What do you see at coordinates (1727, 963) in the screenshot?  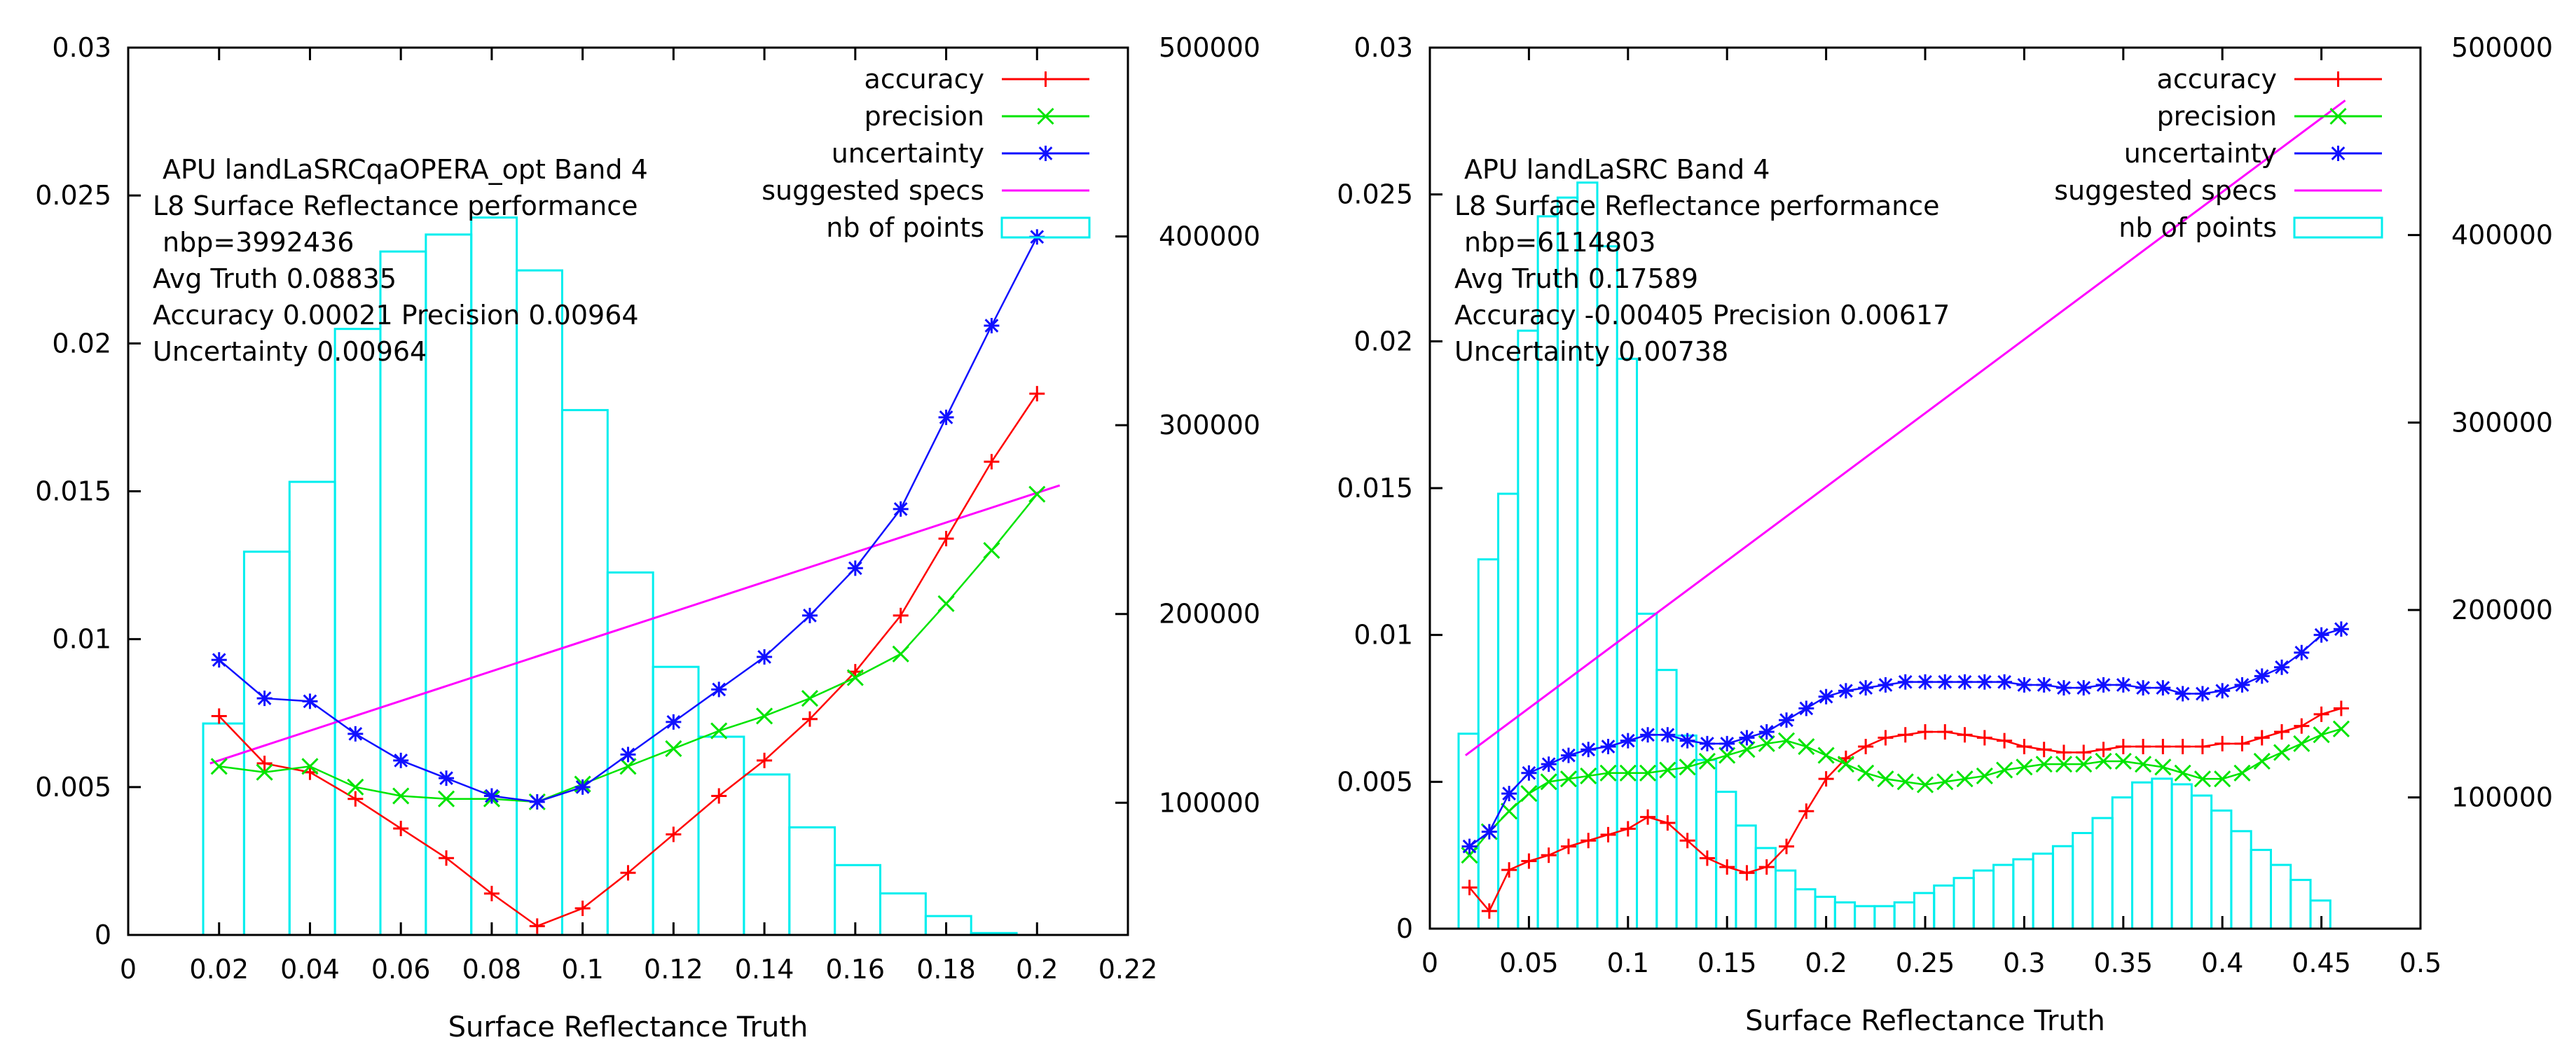 I see `x-tick-label: 0.15` at bounding box center [1727, 963].